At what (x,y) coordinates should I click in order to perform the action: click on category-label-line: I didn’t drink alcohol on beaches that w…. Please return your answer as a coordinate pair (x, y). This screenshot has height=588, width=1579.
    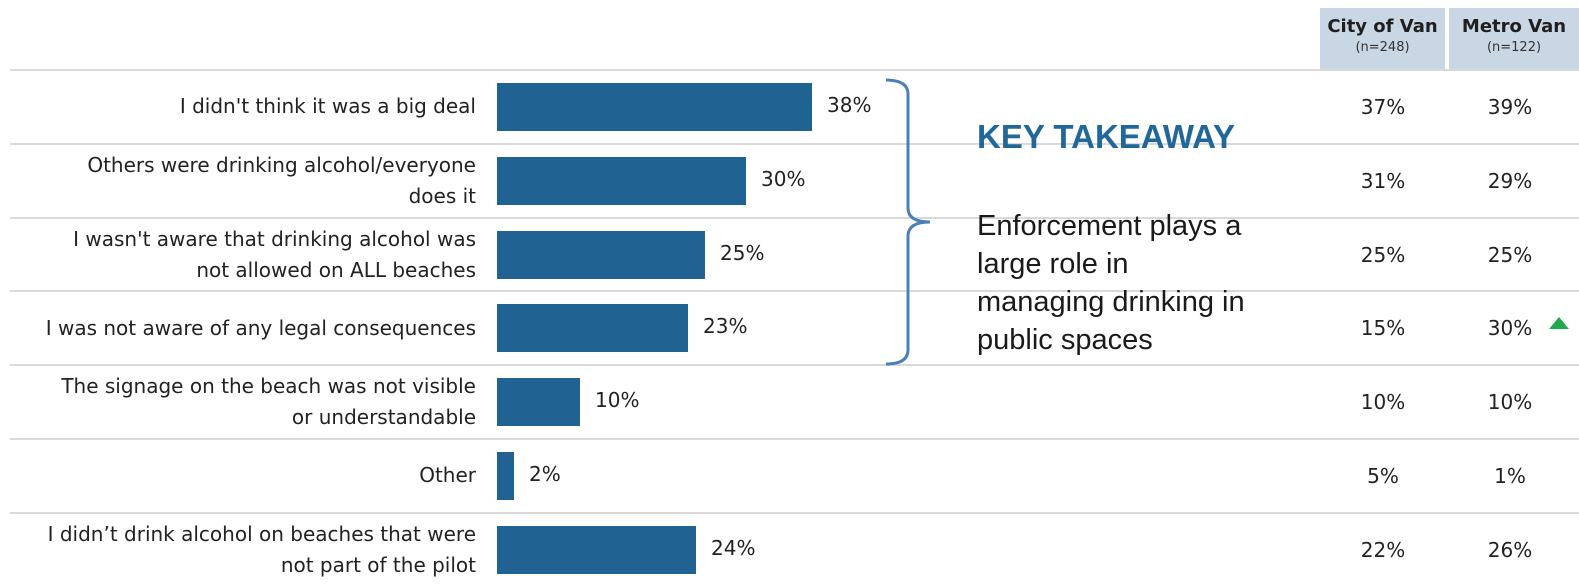
    Looking at the image, I should click on (261, 534).